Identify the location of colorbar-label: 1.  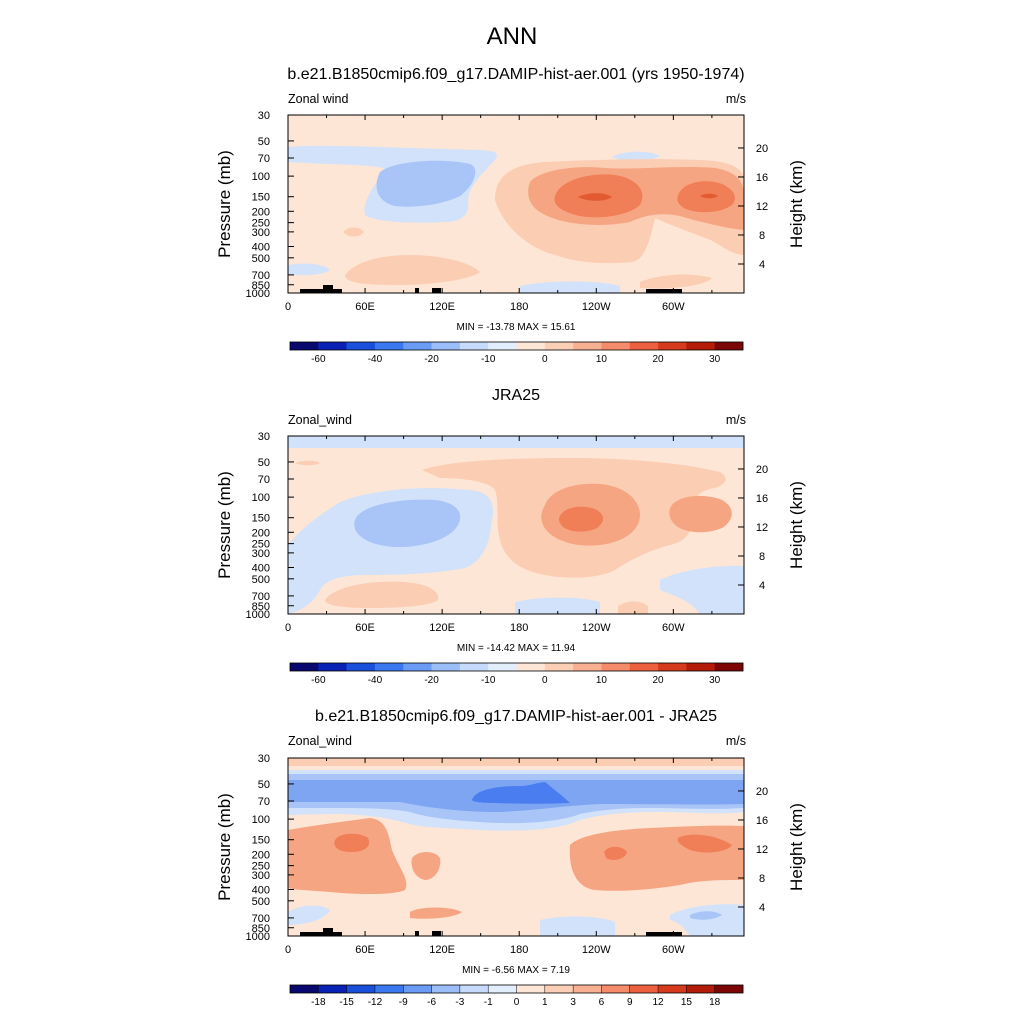
(545, 1002).